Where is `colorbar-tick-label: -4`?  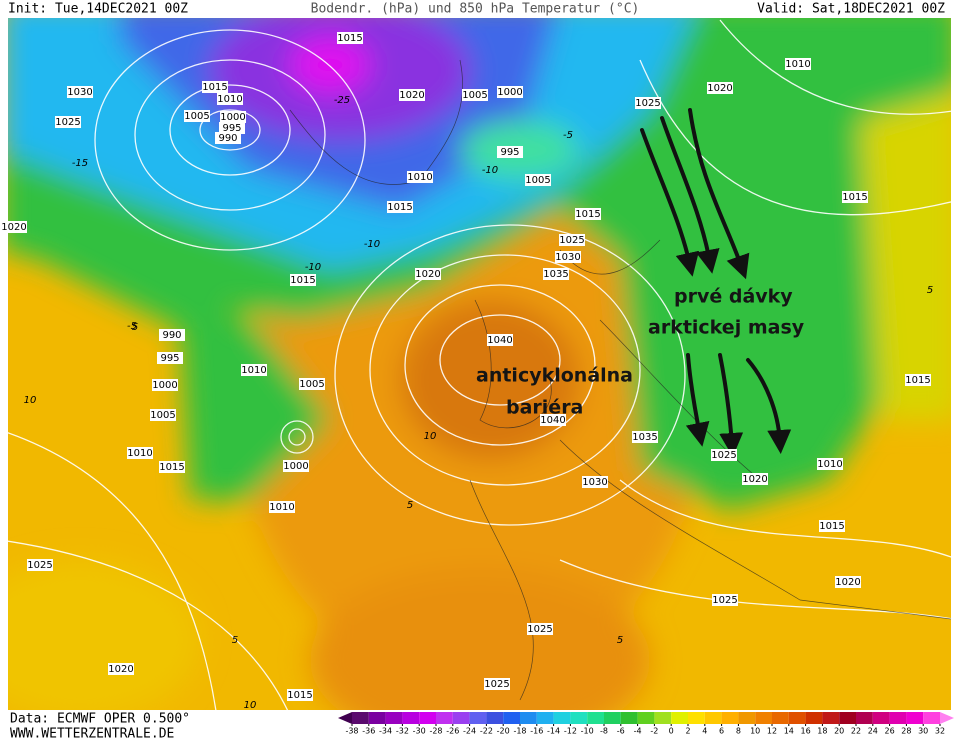
colorbar-tick-label: -4 is located at coordinates (638, 731).